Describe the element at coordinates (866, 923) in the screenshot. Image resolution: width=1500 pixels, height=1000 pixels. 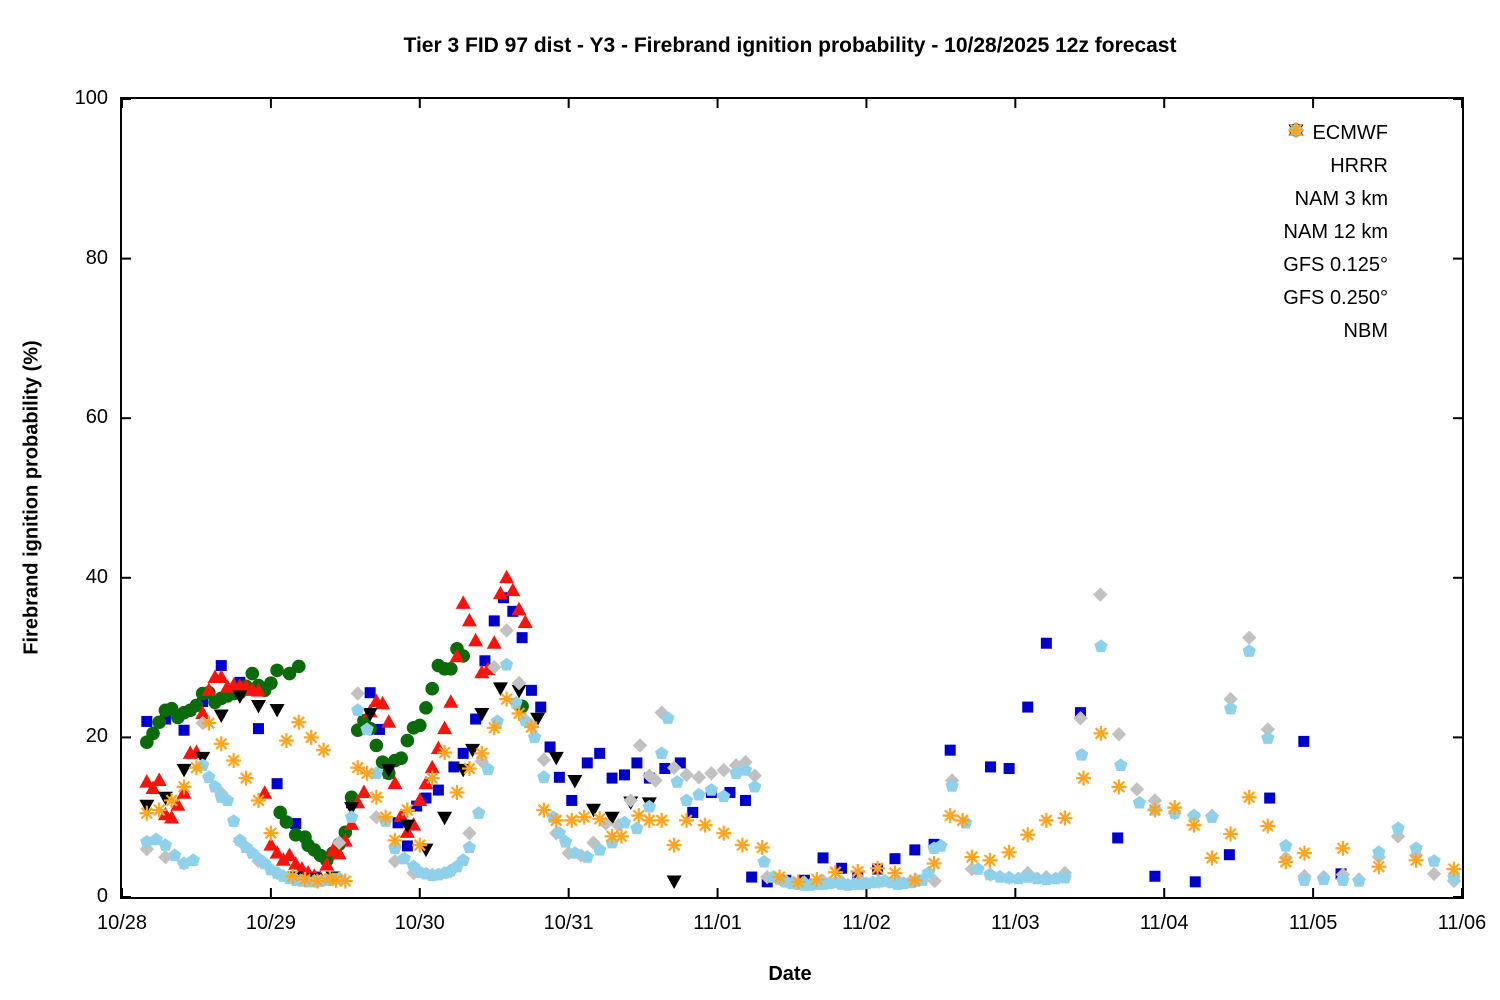
I see `x-tick-label: 11/02` at that location.